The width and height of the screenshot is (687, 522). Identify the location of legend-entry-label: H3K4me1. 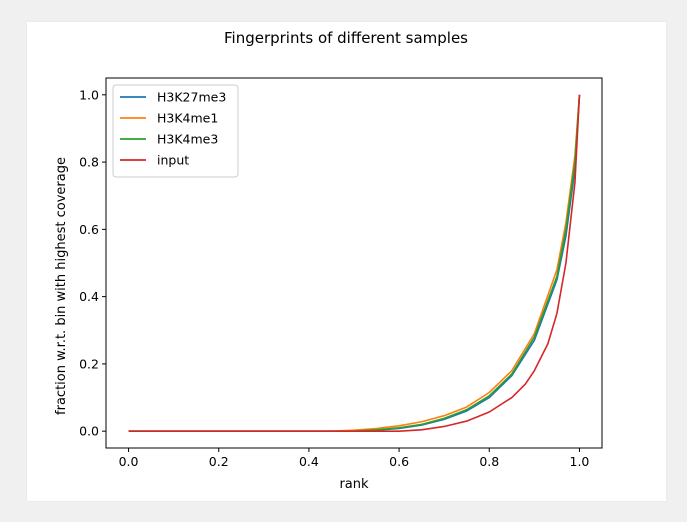
(187, 118).